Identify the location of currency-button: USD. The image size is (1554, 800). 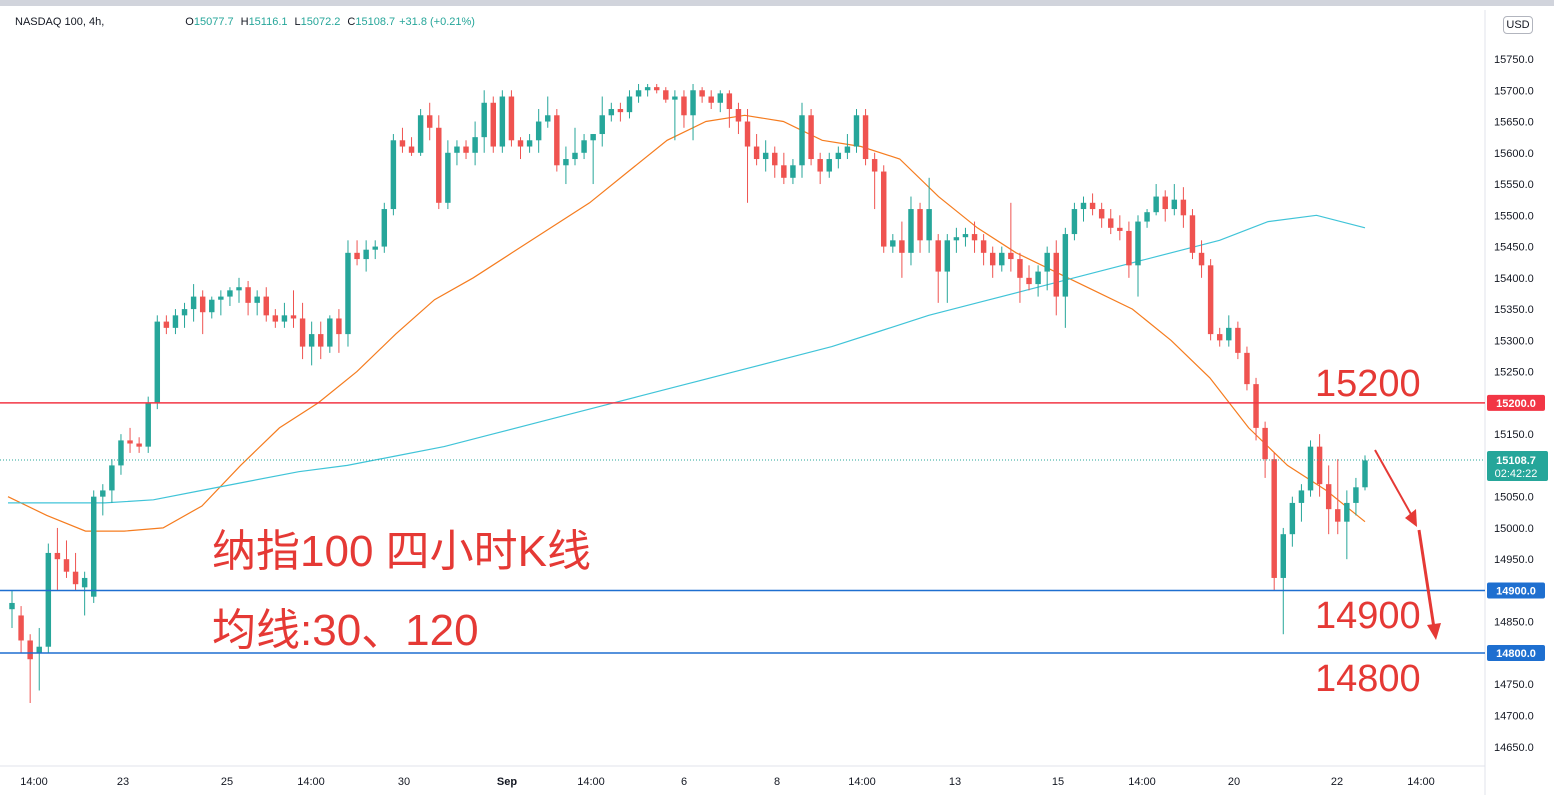
(1518, 25).